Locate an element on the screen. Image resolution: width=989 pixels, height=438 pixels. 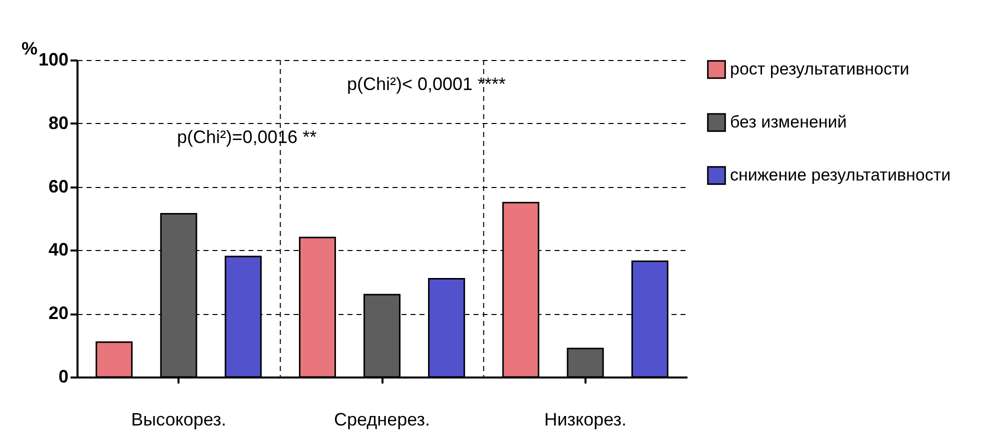
x-tick-label: Высокорез. is located at coordinates (178, 420).